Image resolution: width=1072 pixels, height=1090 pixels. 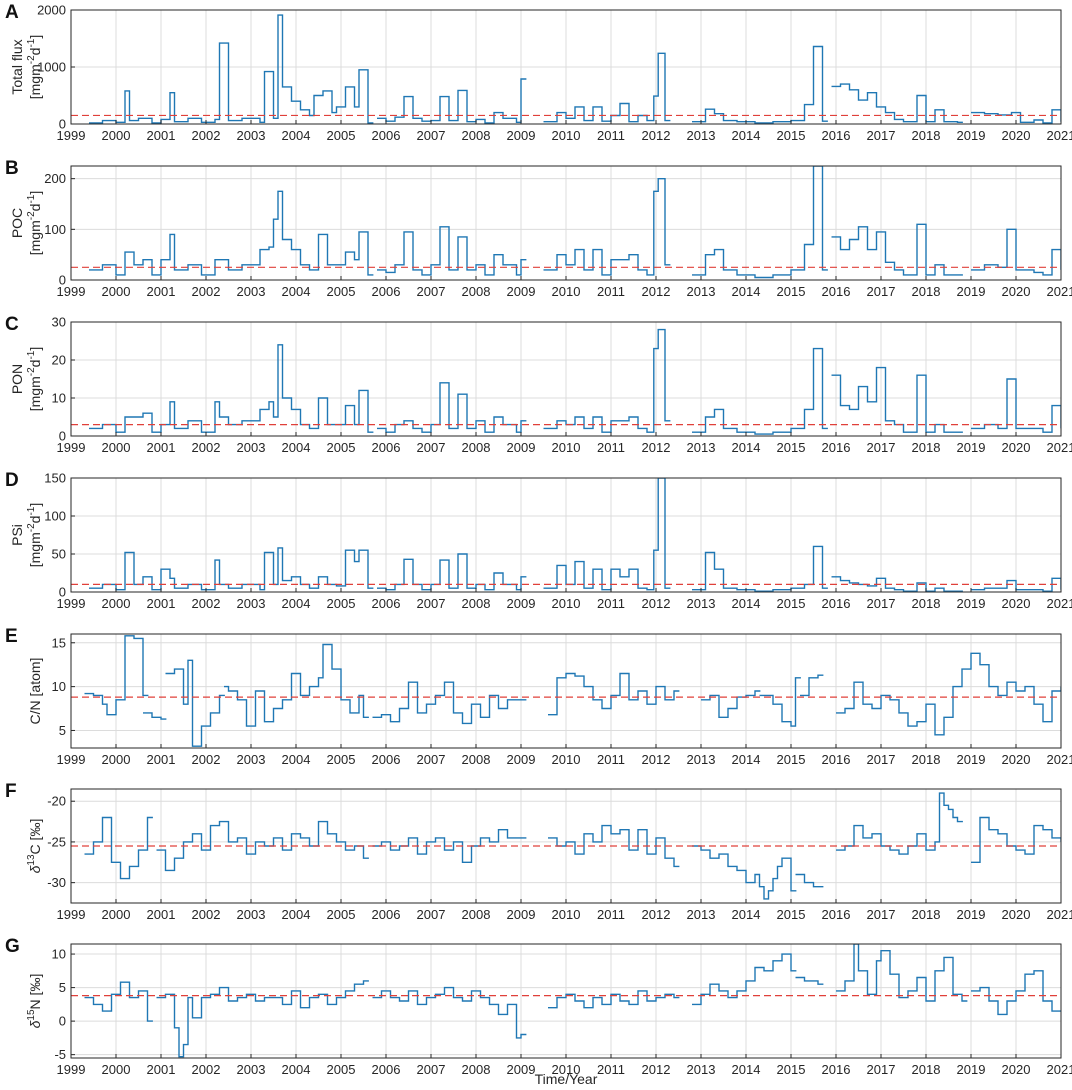 I want to click on y-tick-label: -20, so click(x=56, y=801).